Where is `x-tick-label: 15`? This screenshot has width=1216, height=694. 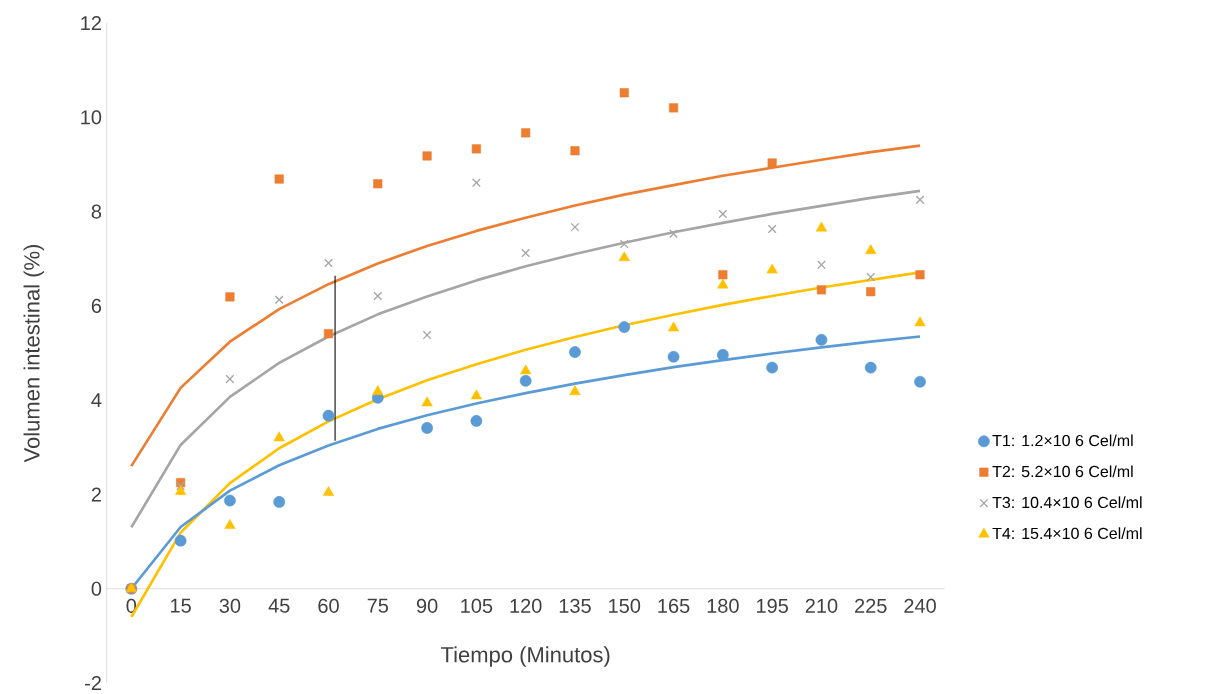 x-tick-label: 15 is located at coordinates (181, 605).